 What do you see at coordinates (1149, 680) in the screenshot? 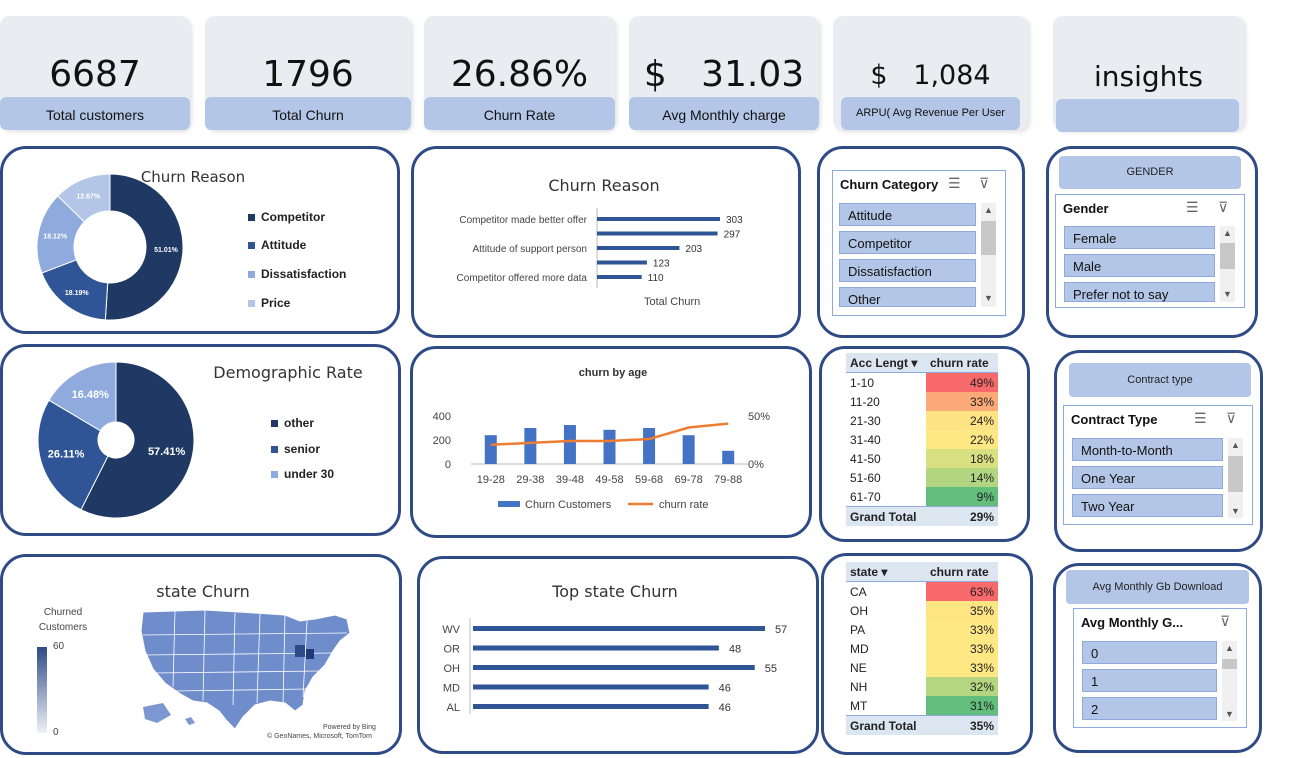
I see `slicer-item: 1` at bounding box center [1149, 680].